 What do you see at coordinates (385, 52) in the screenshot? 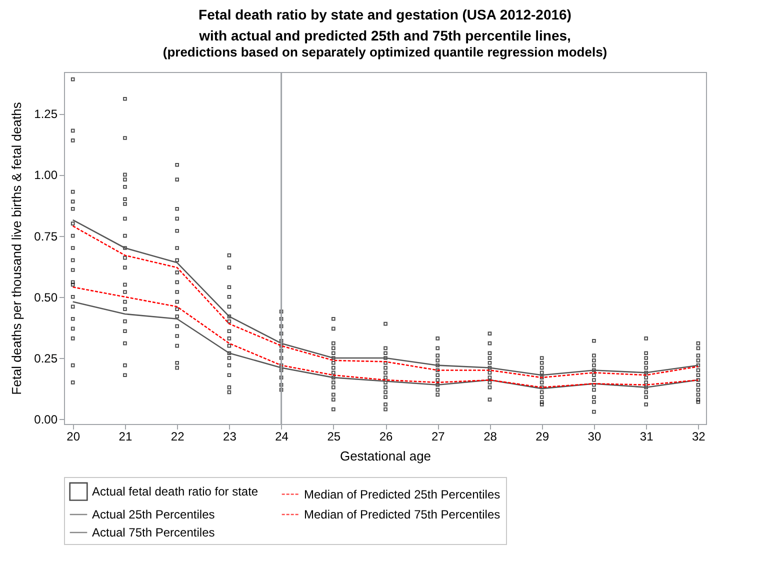
I see `chart-subtitle: (predictions based on separately optimized quantile regression models)` at bounding box center [385, 52].